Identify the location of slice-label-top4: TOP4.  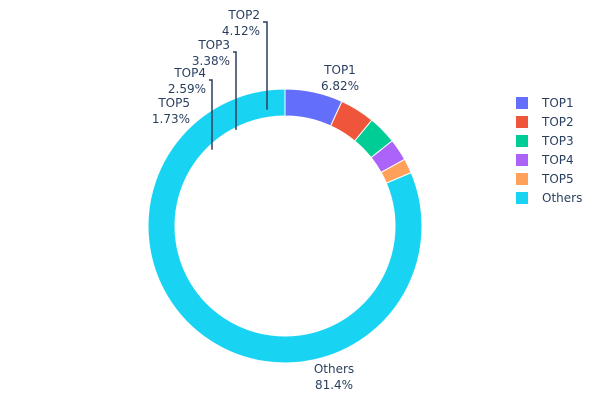
(189, 73).